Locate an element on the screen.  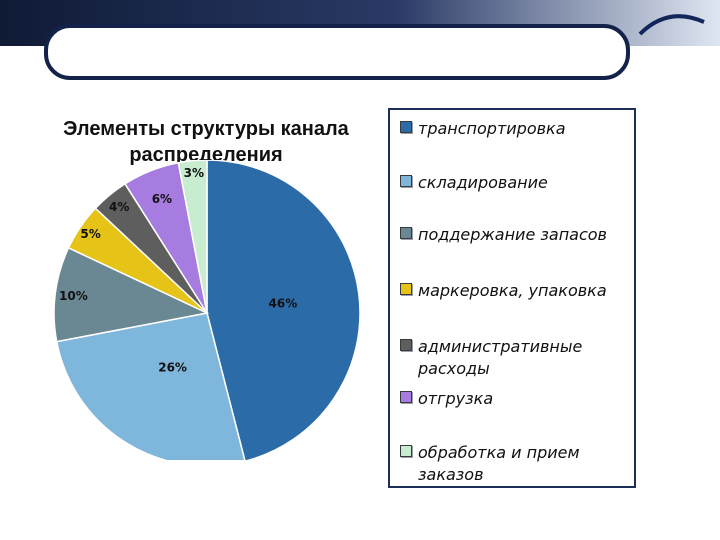
pie-data-label: 5% is located at coordinates (90, 234).